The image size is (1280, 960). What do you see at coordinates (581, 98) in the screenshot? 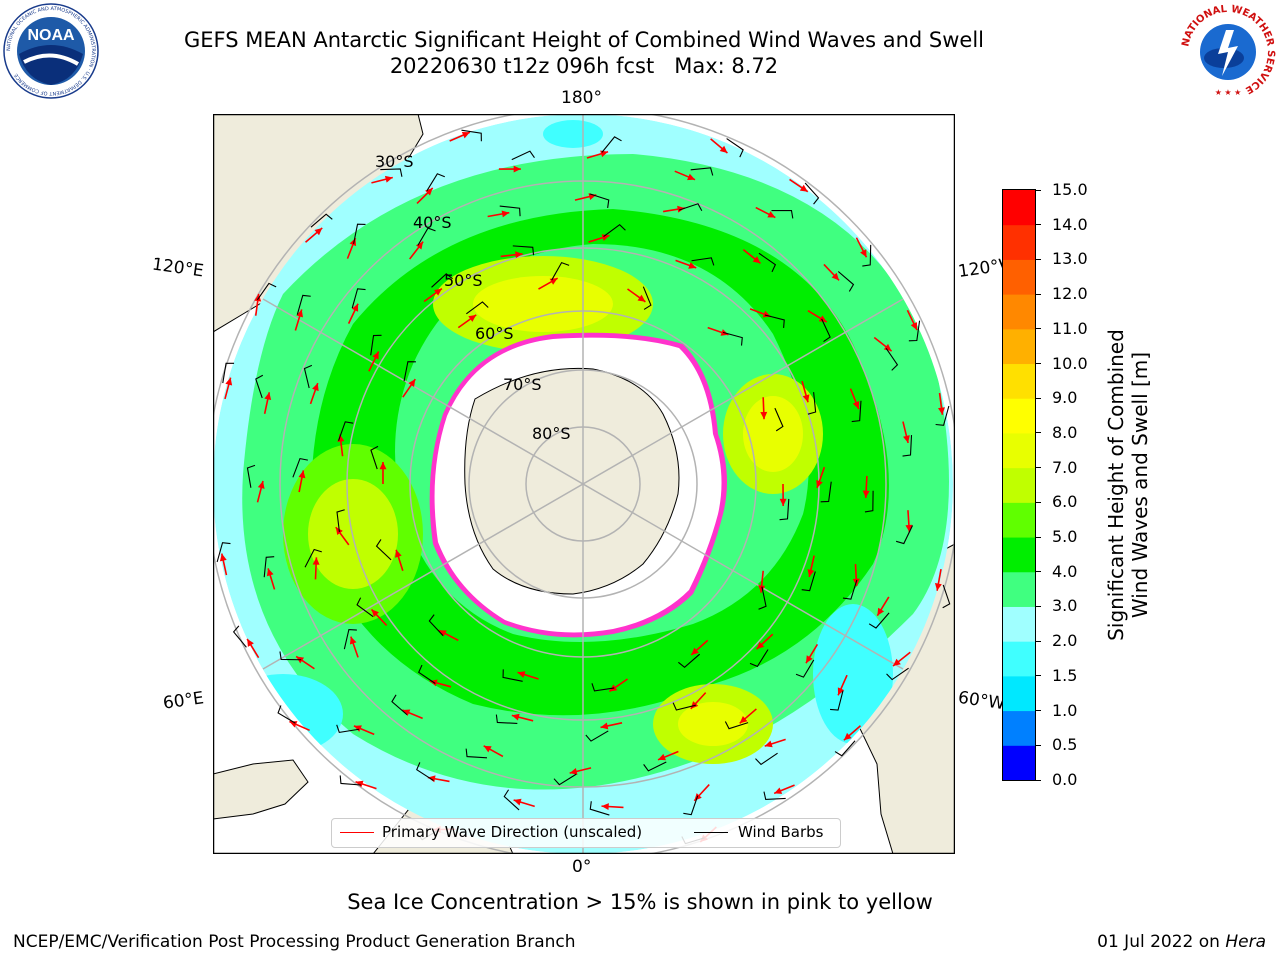
I see `lon-label-180: 180°` at bounding box center [581, 98].